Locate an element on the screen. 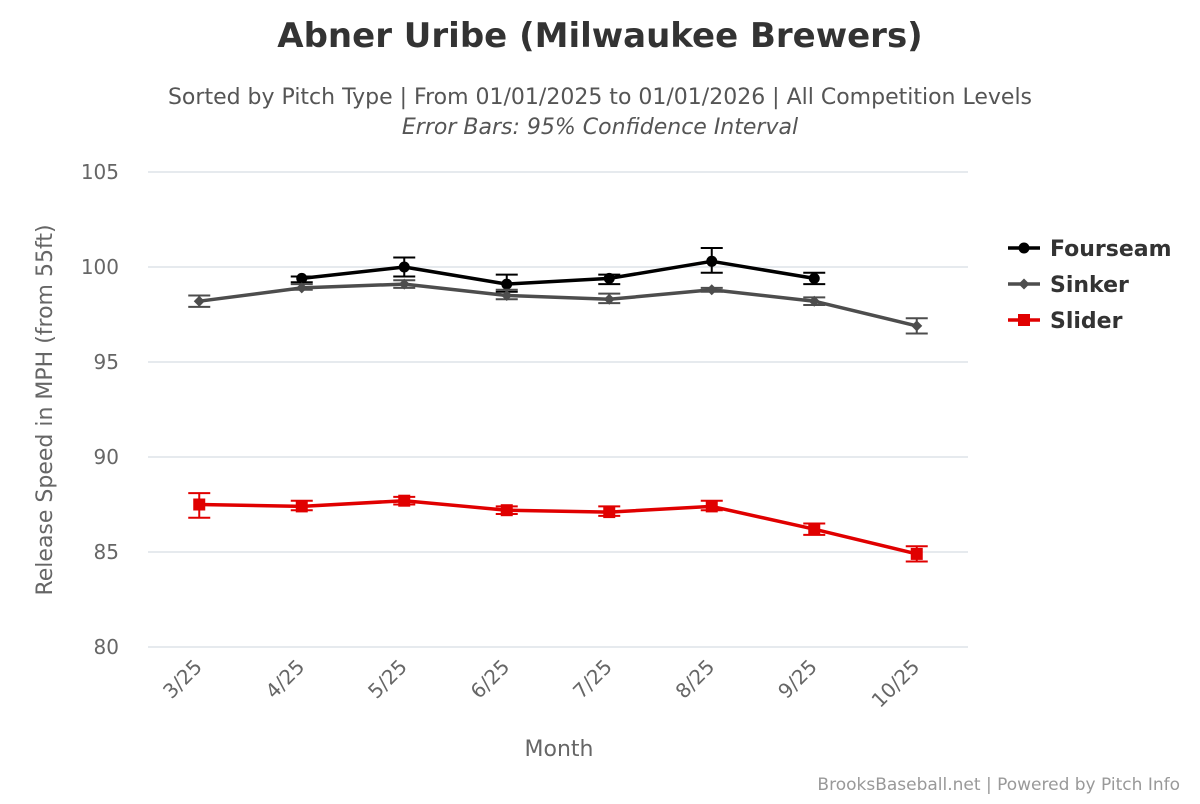 The width and height of the screenshot is (1200, 804). legend-label: Sinker is located at coordinates (1089, 285).